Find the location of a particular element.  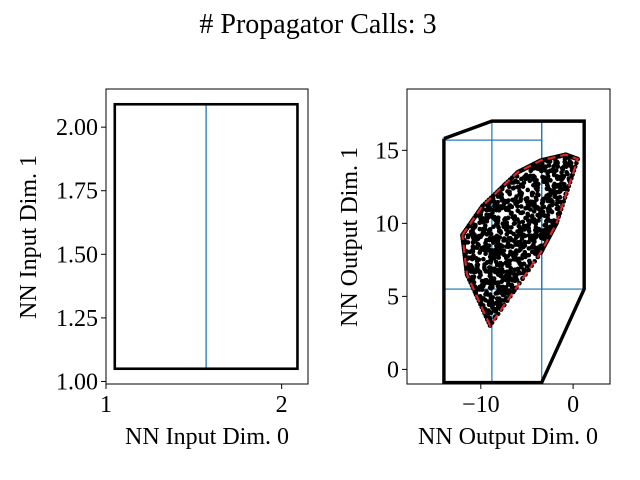

output-set-ylabel: NN Output Dim. 1 is located at coordinates (350, 237).